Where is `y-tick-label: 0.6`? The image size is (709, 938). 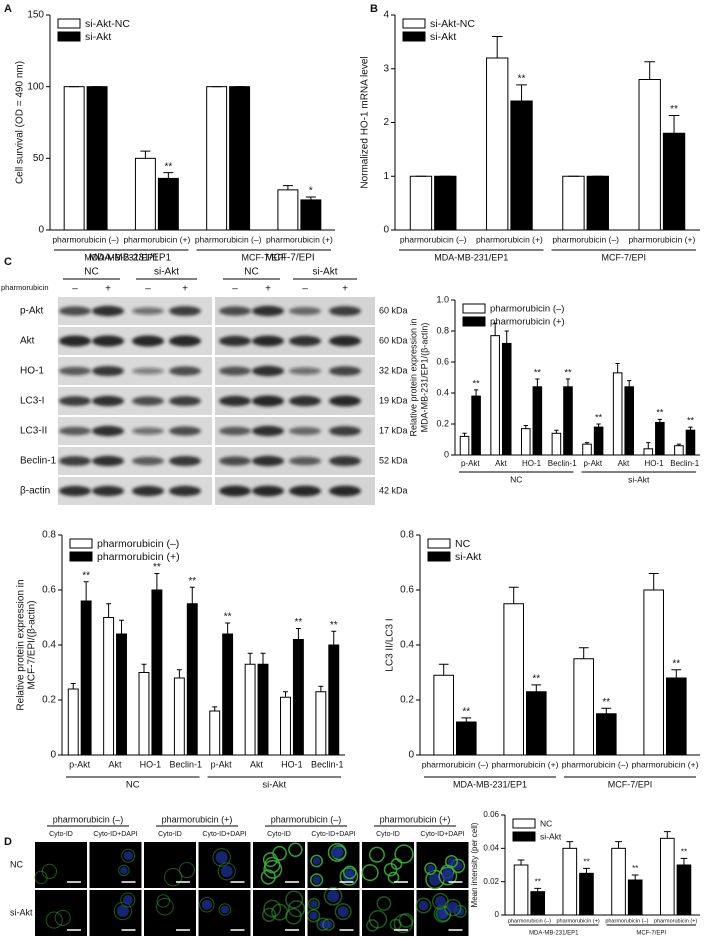 y-tick-label: 0.6 is located at coordinates (49, 590).